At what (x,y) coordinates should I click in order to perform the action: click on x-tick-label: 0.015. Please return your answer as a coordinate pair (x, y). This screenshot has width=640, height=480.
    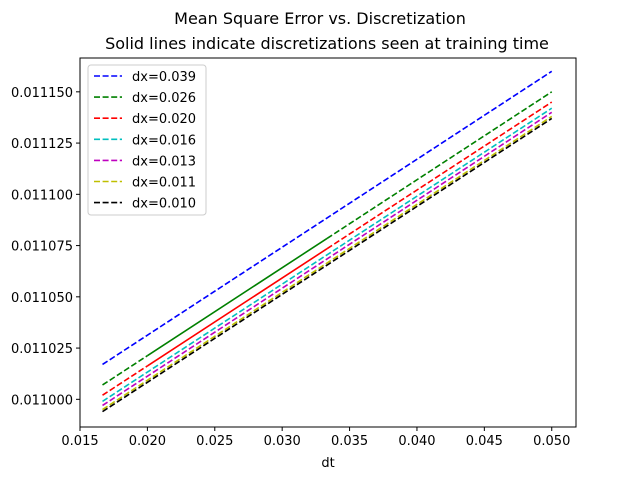
    Looking at the image, I should click on (79, 441).